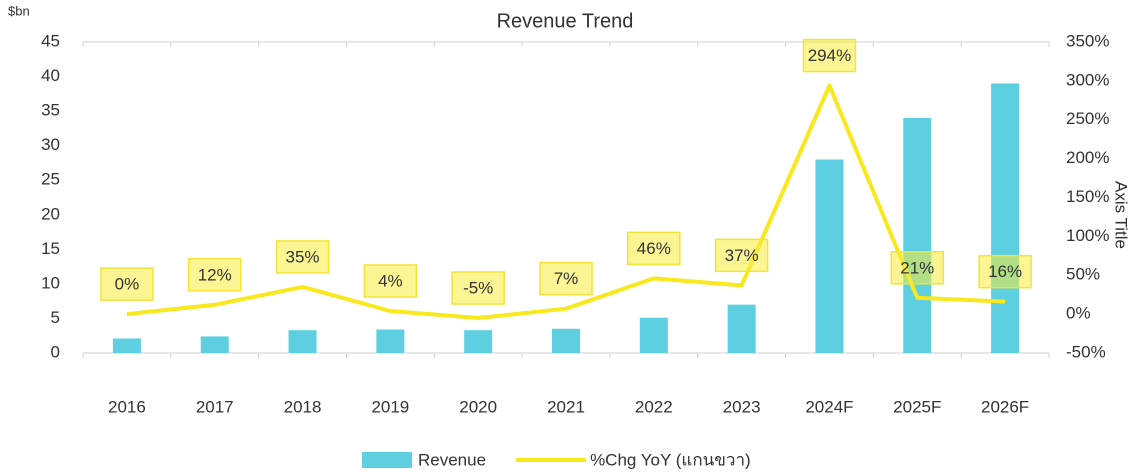 The image size is (1132, 473). I want to click on y2-tick-label: 300%, so click(1087, 79).